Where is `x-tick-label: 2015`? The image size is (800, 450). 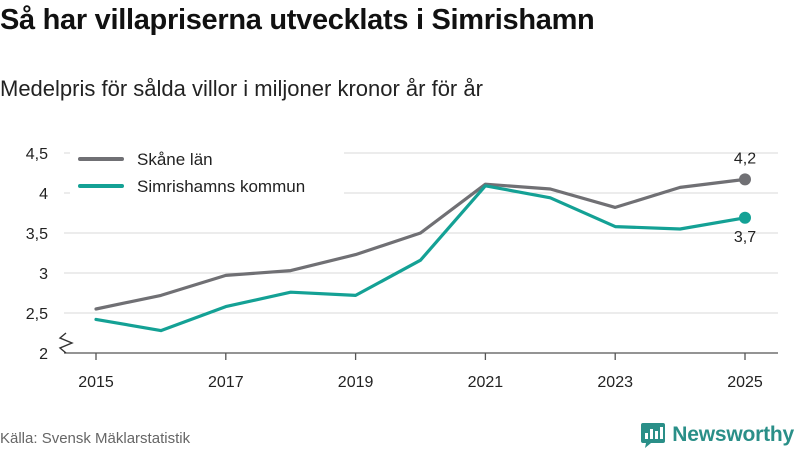
x-tick-label: 2015 is located at coordinates (96, 382).